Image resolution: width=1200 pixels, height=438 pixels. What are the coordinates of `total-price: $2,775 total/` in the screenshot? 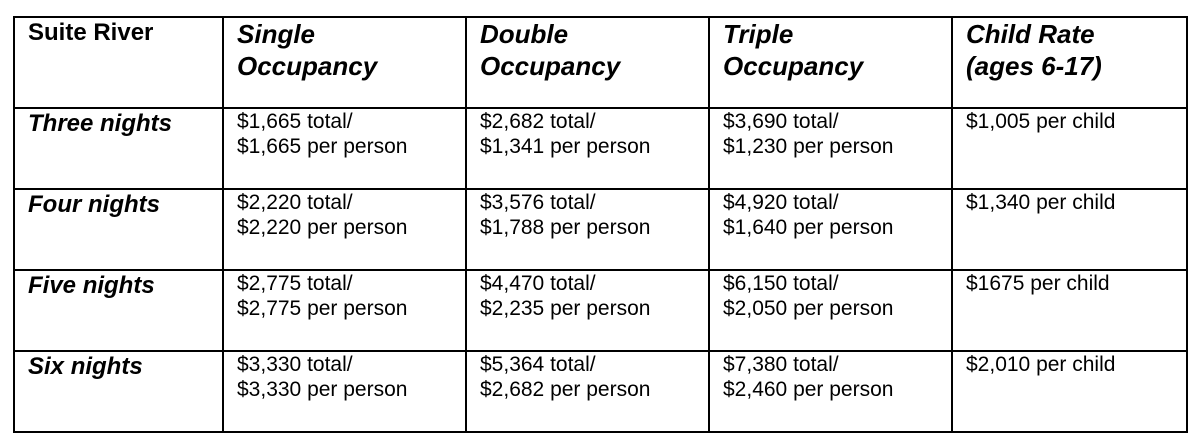 It's located at (295, 283).